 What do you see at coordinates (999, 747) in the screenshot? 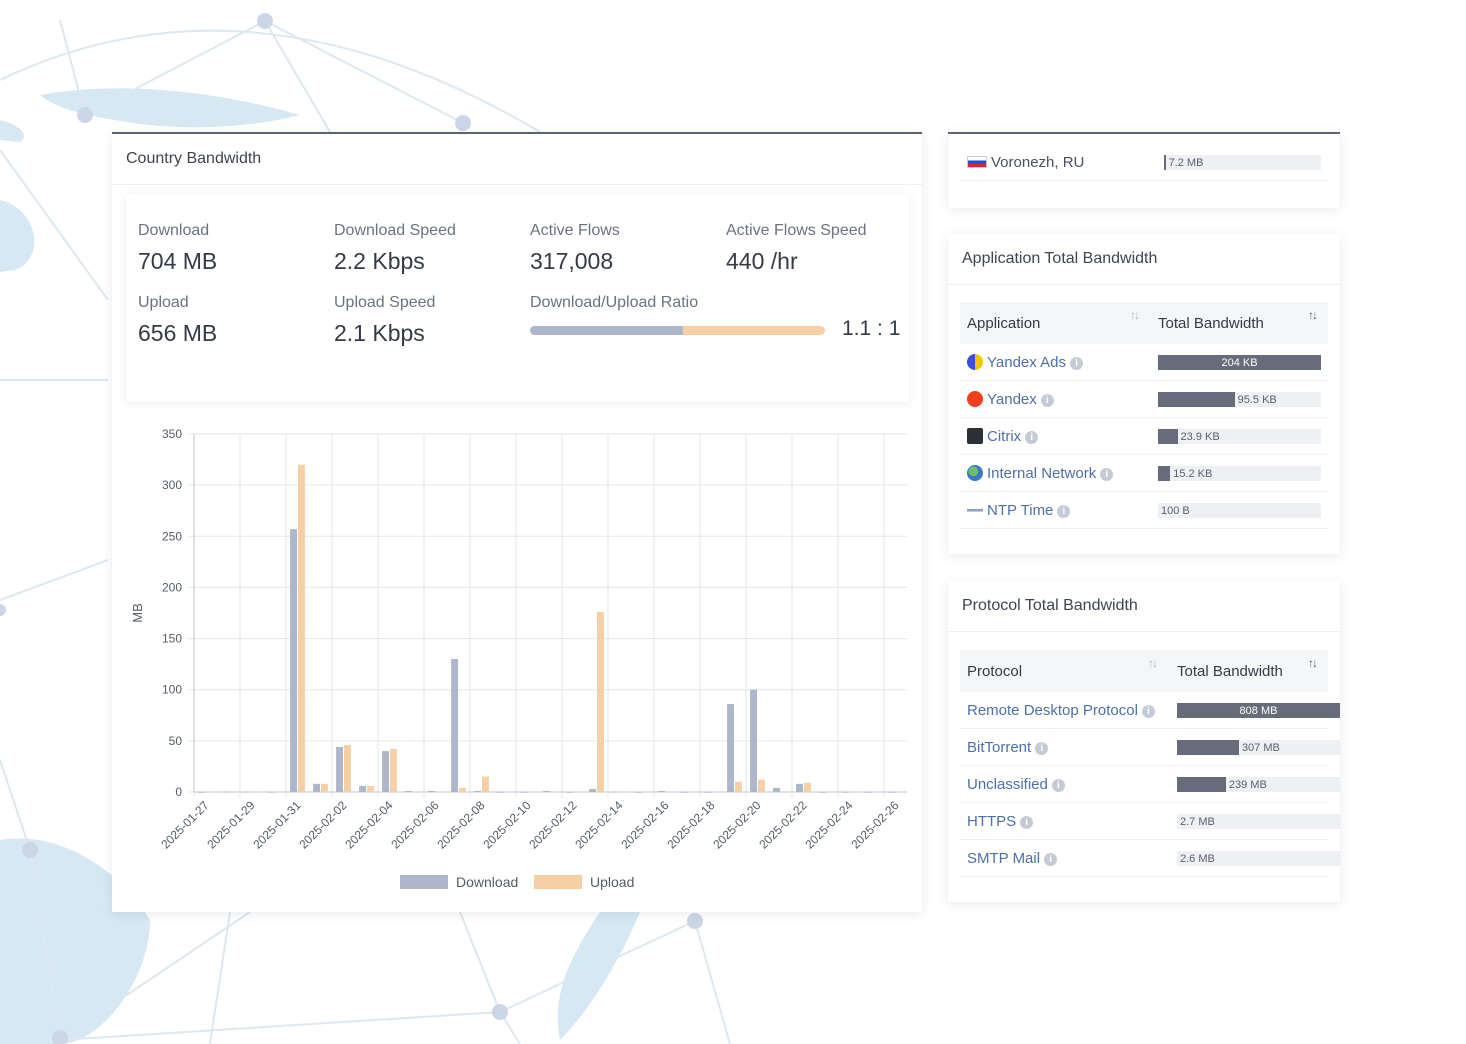
I see `row-name: BitTorrent` at bounding box center [999, 747].